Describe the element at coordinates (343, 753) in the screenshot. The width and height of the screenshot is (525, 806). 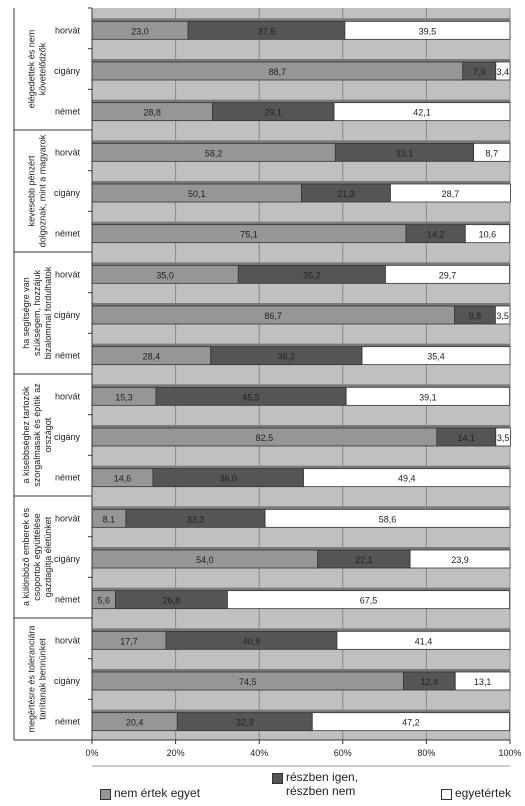
I see `x-tick-label: 60%` at that location.